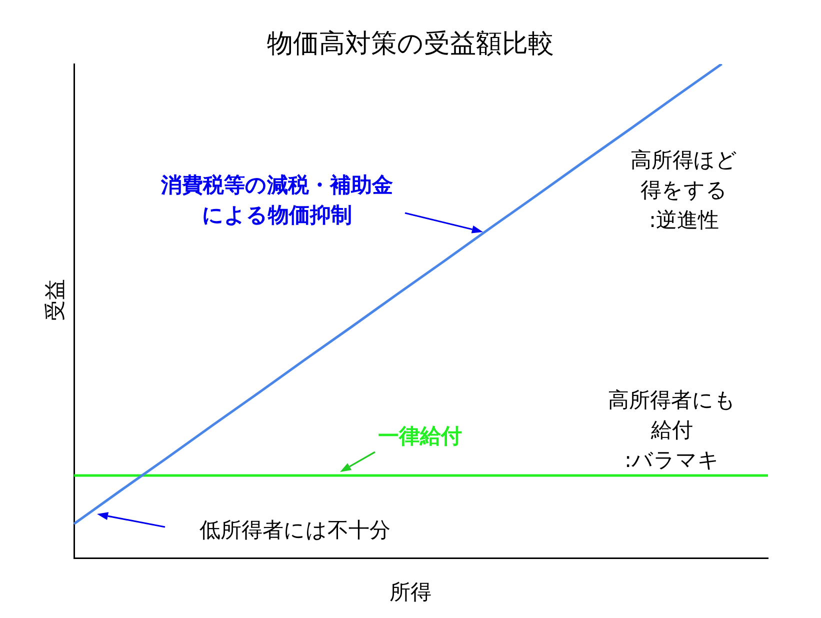  Describe the element at coordinates (672, 460) in the screenshot. I see `annotation: :バラマキ` at that location.